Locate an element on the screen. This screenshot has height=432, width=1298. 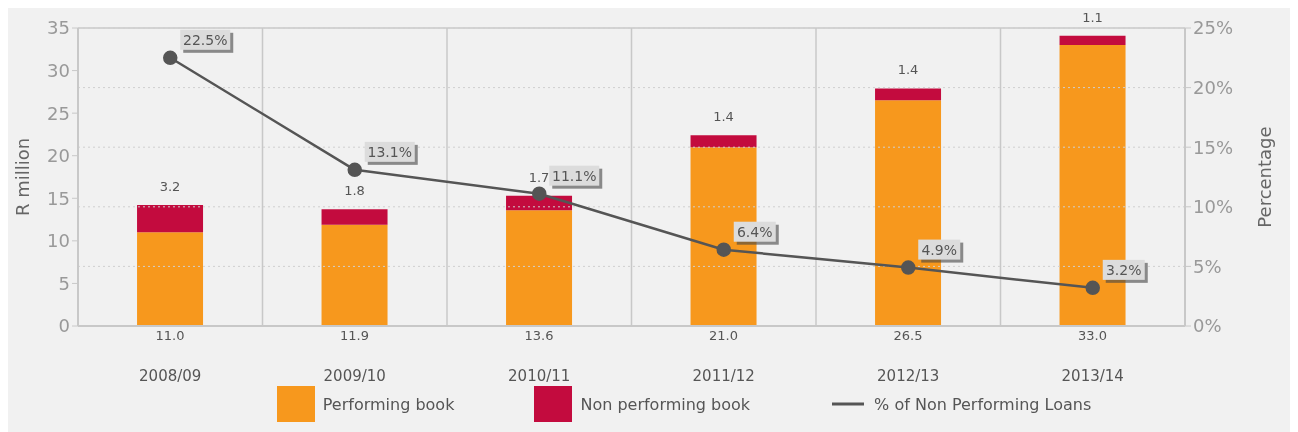
y-tick-label: 30 is located at coordinates (58, 70).